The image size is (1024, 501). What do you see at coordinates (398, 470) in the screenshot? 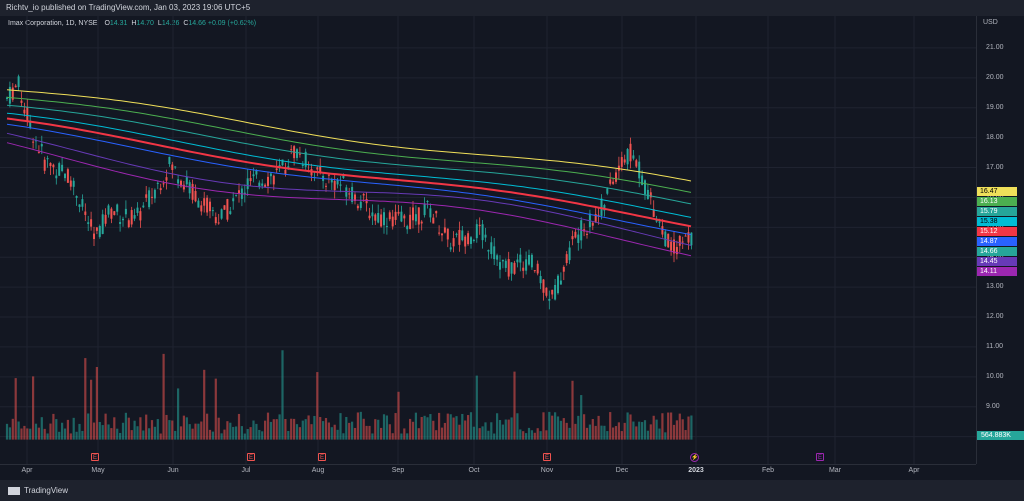
I see `time-tick-label: Sep` at bounding box center [398, 470].